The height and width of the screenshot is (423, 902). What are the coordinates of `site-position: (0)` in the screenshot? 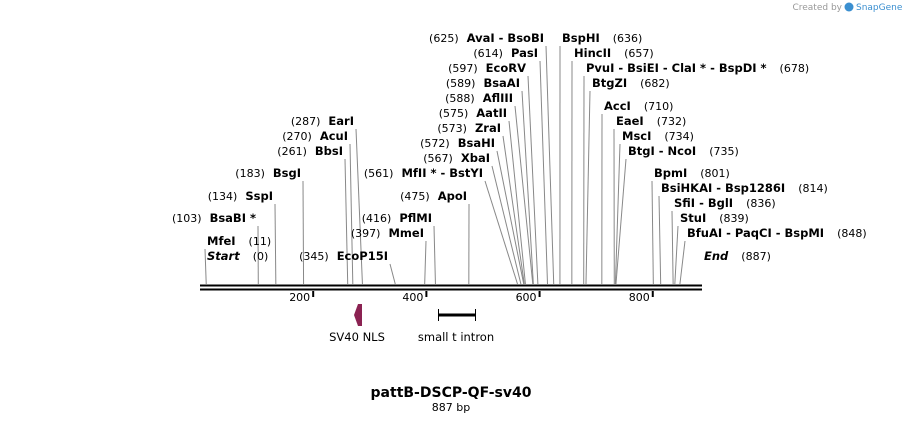 It's located at (261, 256).